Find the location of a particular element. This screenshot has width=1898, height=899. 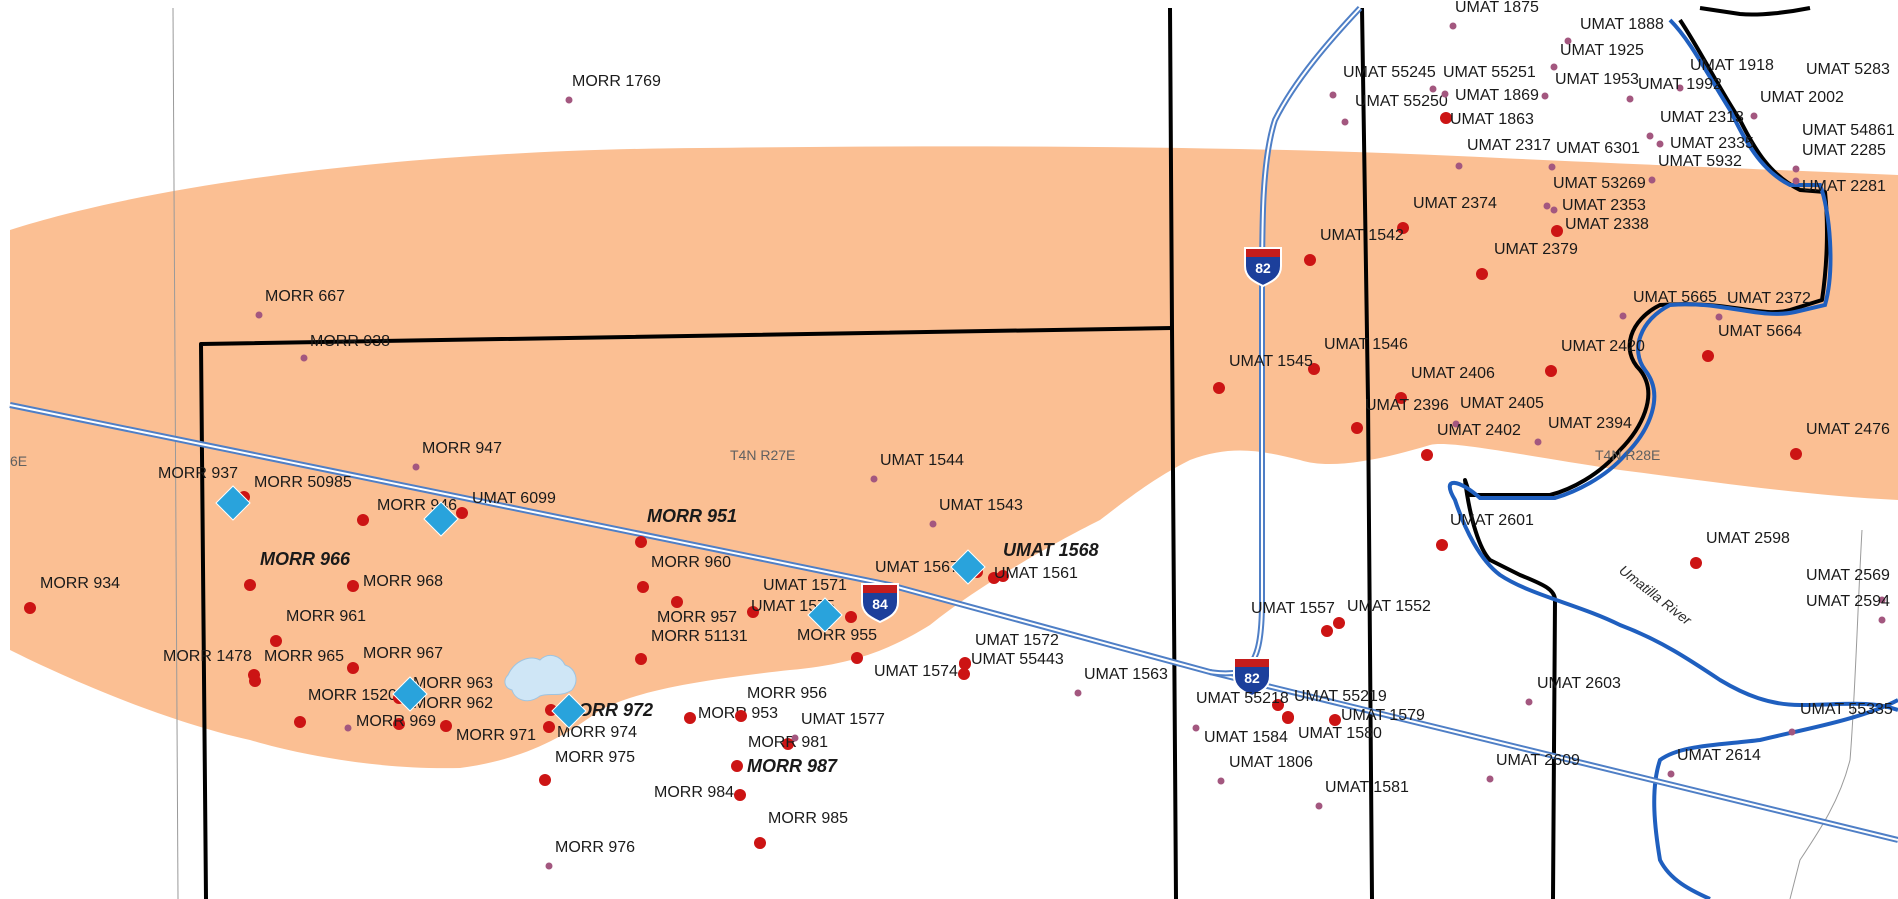

well-w75: UMAT 5665 is located at coordinates (1668, 304).